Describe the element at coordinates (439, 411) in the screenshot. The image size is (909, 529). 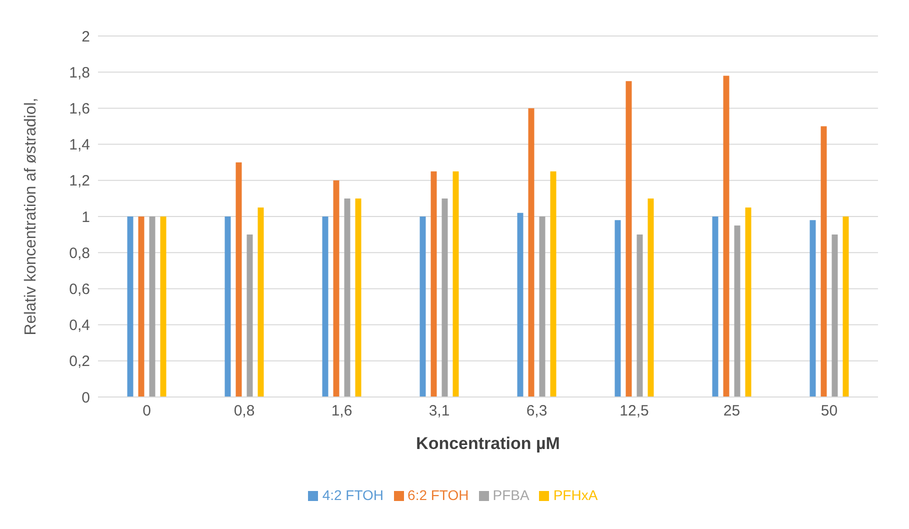
I see `x-tick-label: 3,1` at that location.